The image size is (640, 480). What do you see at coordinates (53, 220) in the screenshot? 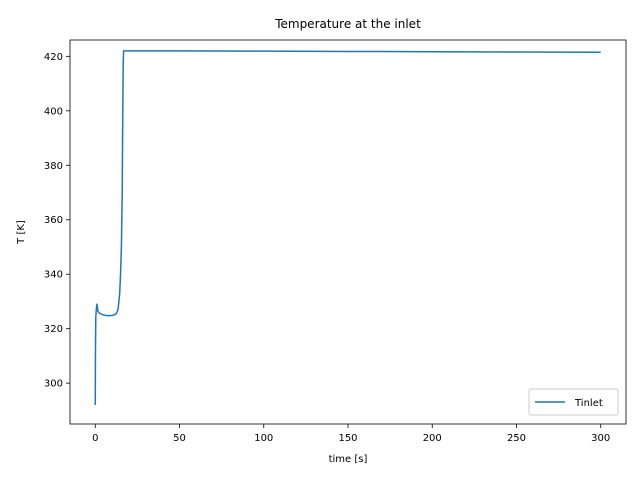
I see `y-tick-label: 360` at bounding box center [53, 220].